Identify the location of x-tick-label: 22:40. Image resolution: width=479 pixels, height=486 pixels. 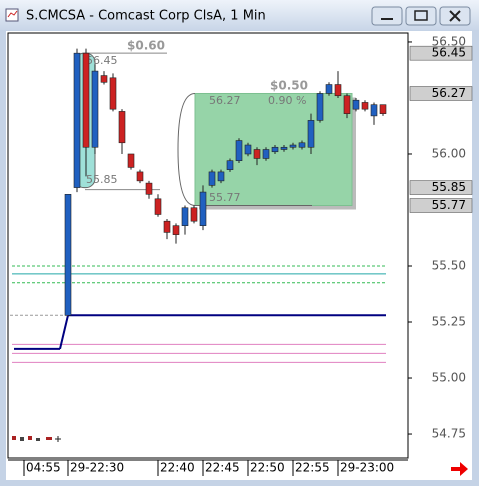
(177, 468).